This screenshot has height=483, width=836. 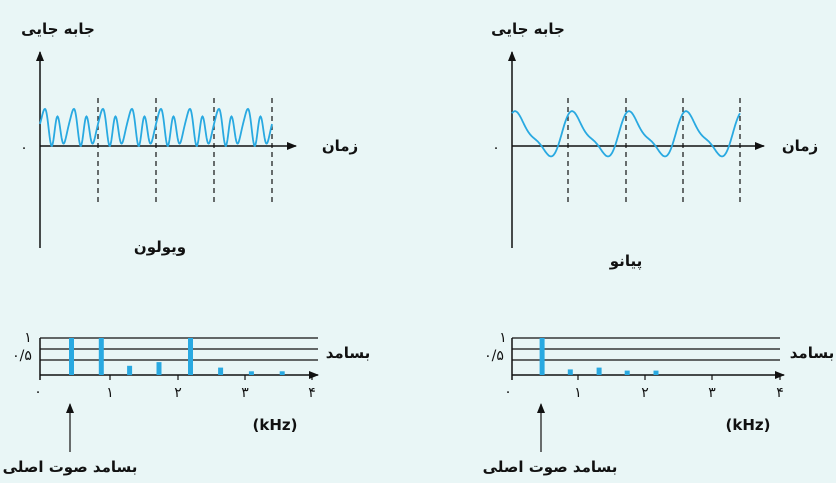 I want to click on piano-instrument-label: پیانو, so click(x=625, y=261).